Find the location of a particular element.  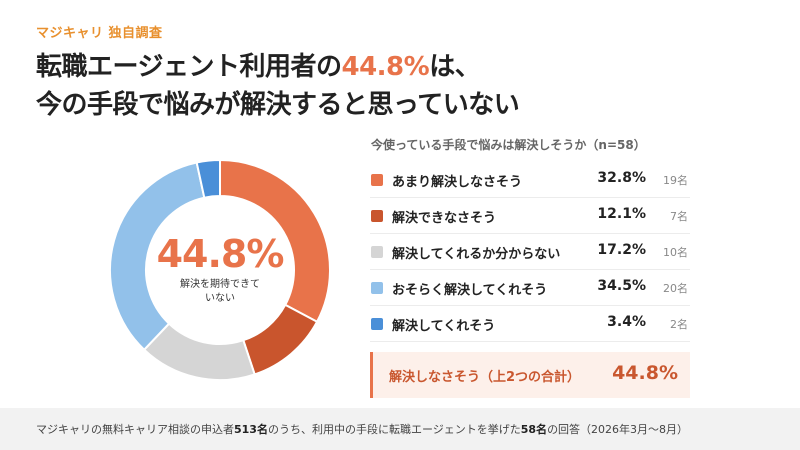

legend-percent: 3.4% is located at coordinates (626, 322).